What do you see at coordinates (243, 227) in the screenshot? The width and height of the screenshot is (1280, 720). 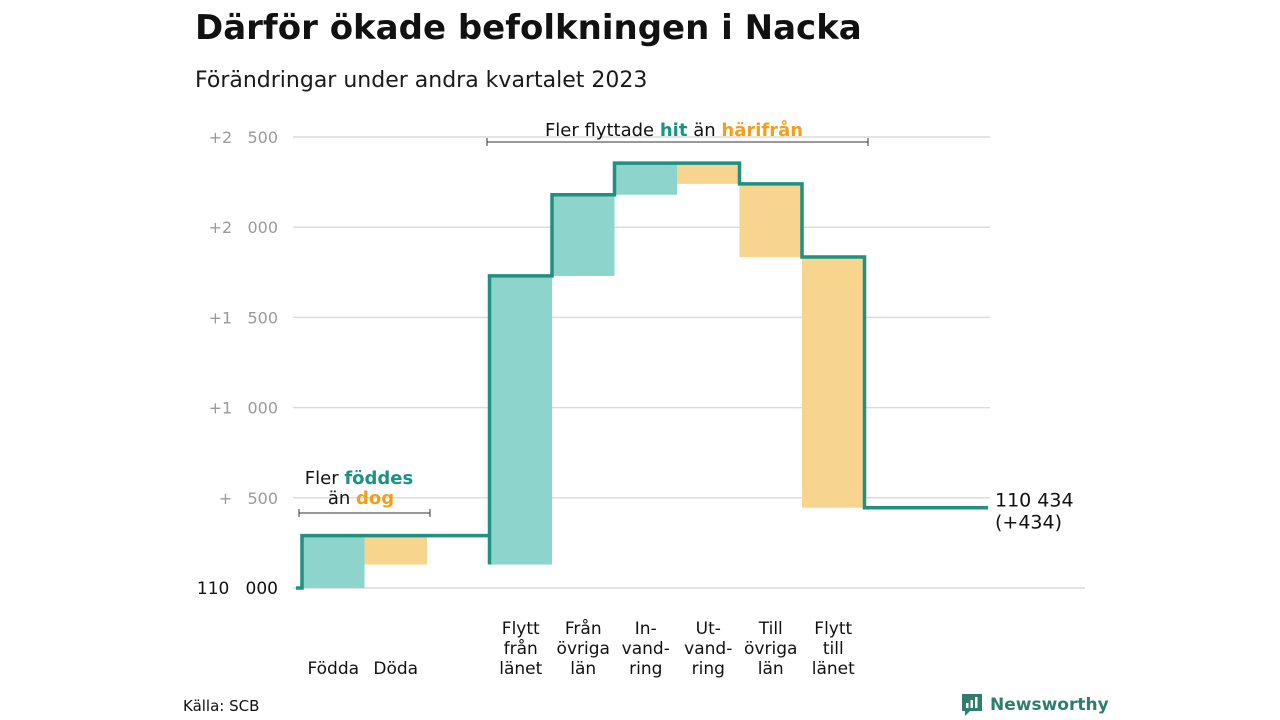 I see `y-tick-label: +2 000` at bounding box center [243, 227].